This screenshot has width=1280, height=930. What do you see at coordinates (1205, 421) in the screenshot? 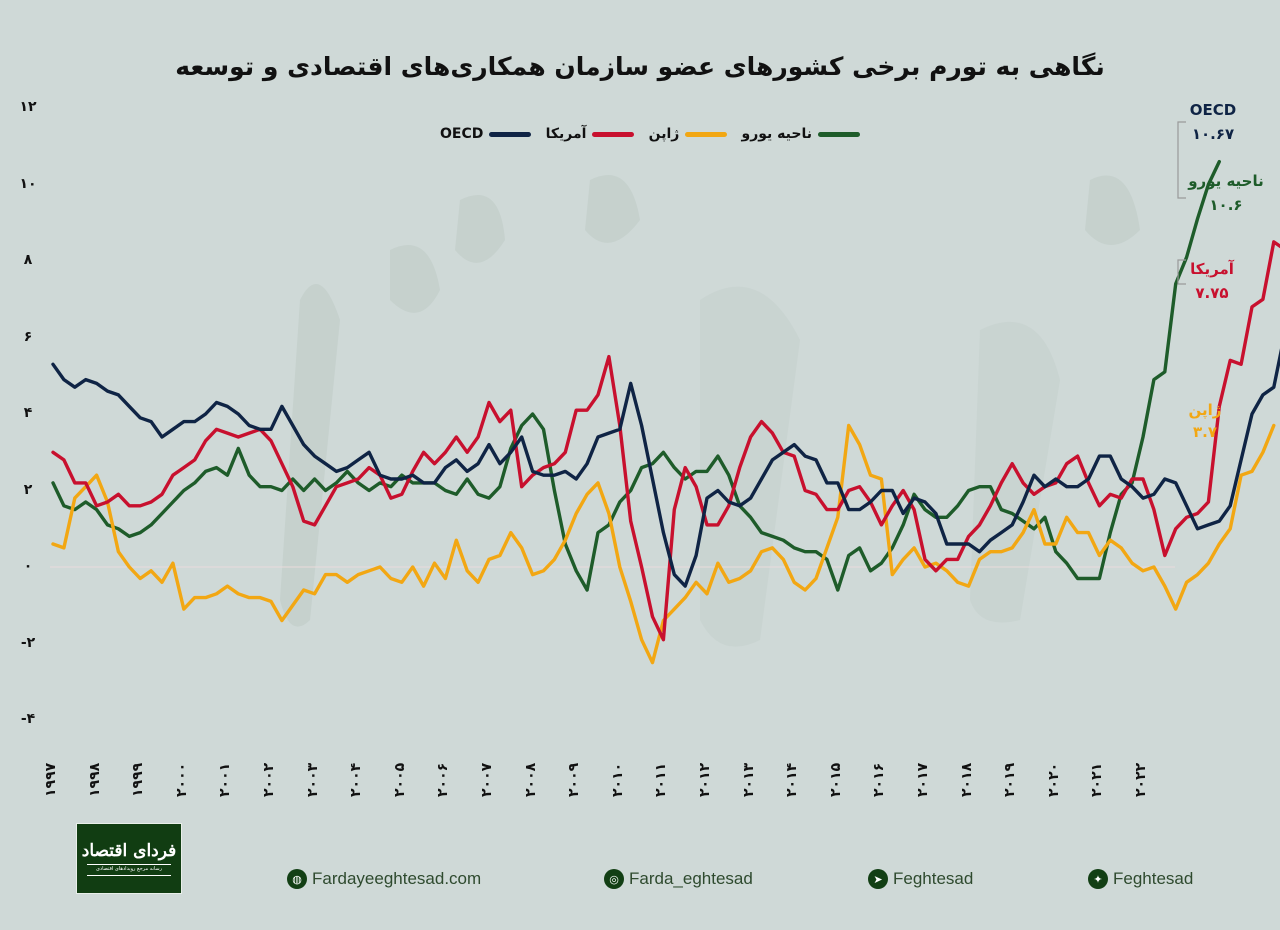
I see `end-label-japan: ژاپن ۳.۷` at bounding box center [1205, 421].